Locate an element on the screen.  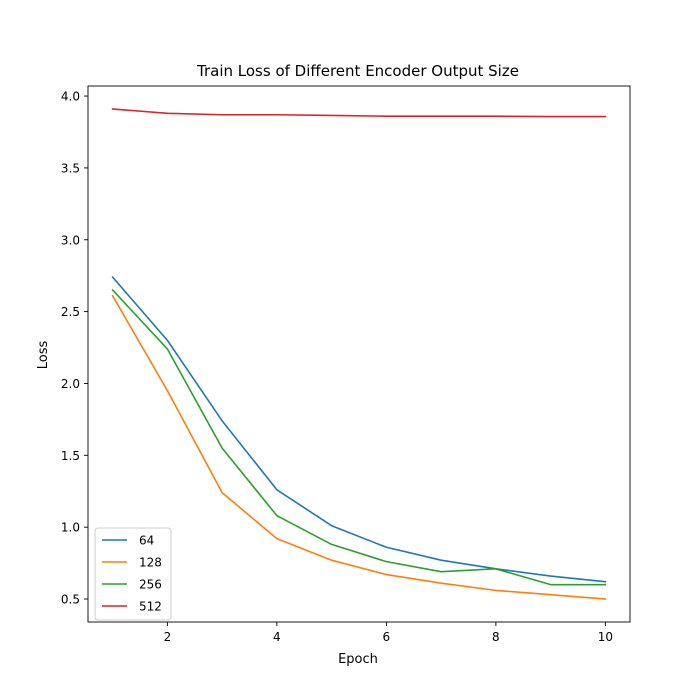
y-tick-label: 3.5 is located at coordinates (70, 168).